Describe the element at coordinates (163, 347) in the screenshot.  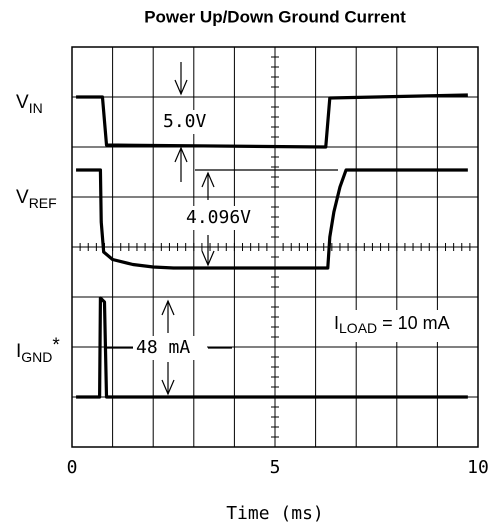
I see `annotation: 48 mA` at that location.